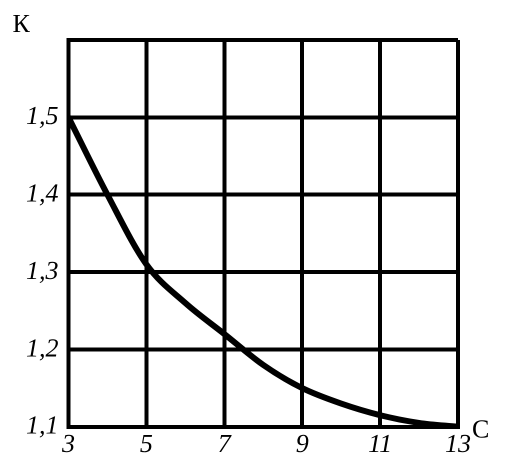  Describe the element at coordinates (42, 425) in the screenshot. I see `y-tick-label: 1,1` at that location.